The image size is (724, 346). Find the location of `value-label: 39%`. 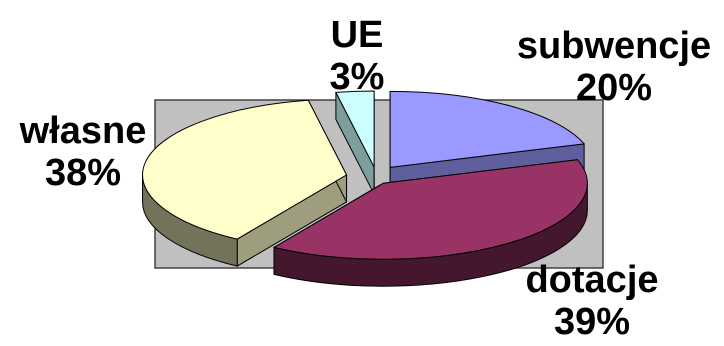

value-label: 39% is located at coordinates (592, 321).